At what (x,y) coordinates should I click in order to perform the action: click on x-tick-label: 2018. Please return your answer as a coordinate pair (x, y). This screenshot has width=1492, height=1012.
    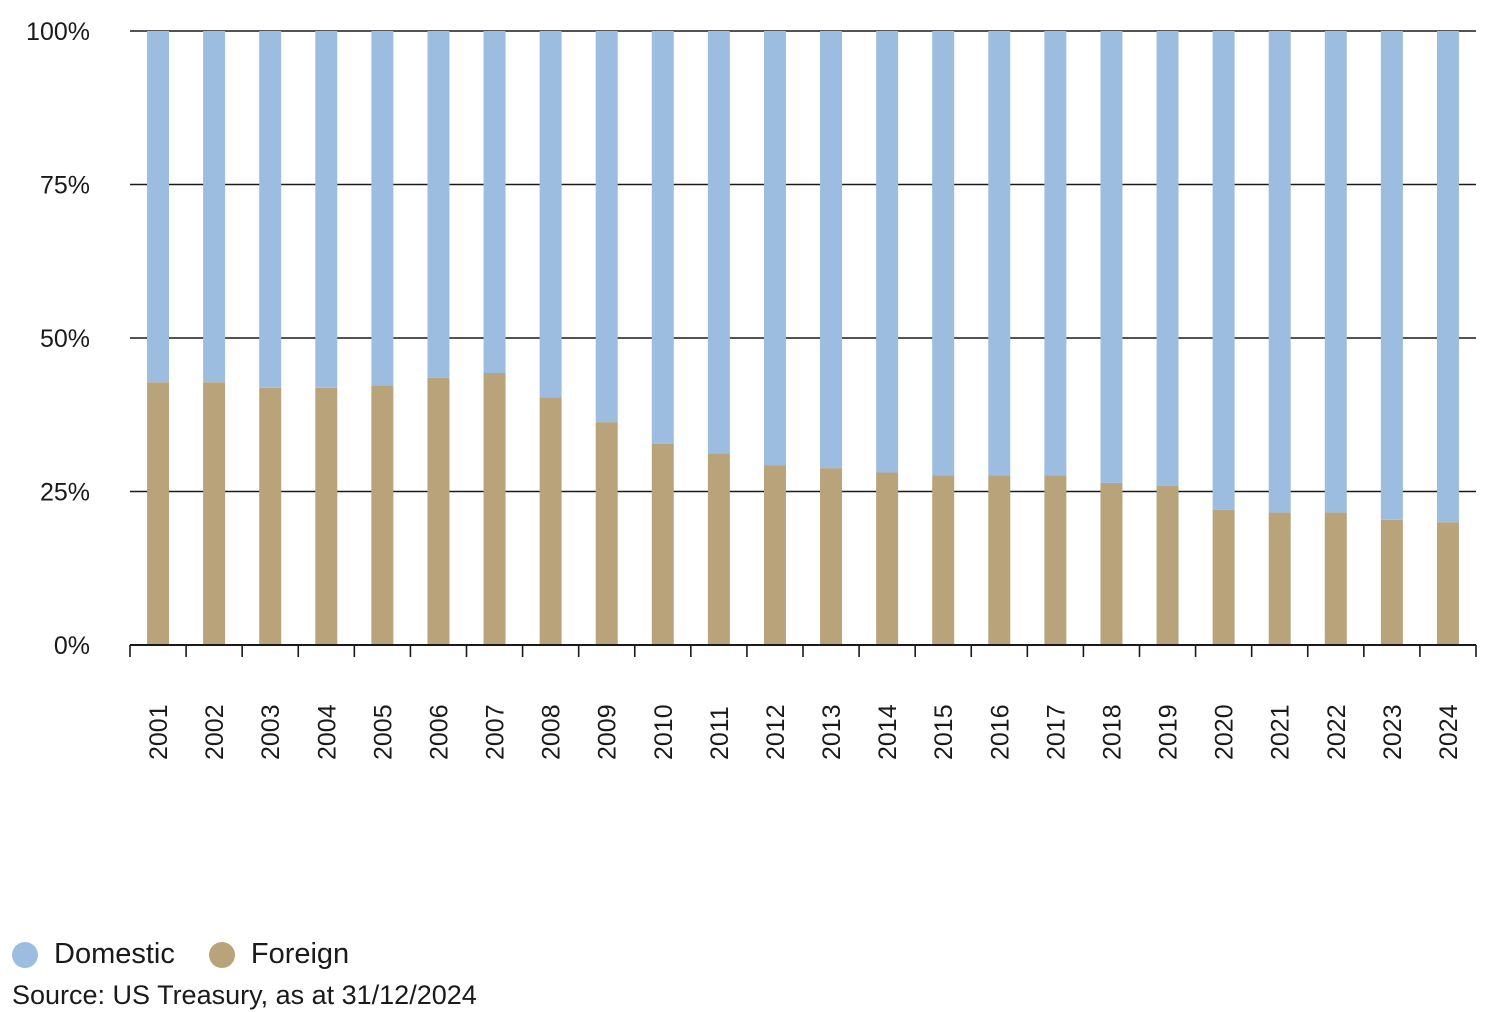
    Looking at the image, I should click on (1112, 732).